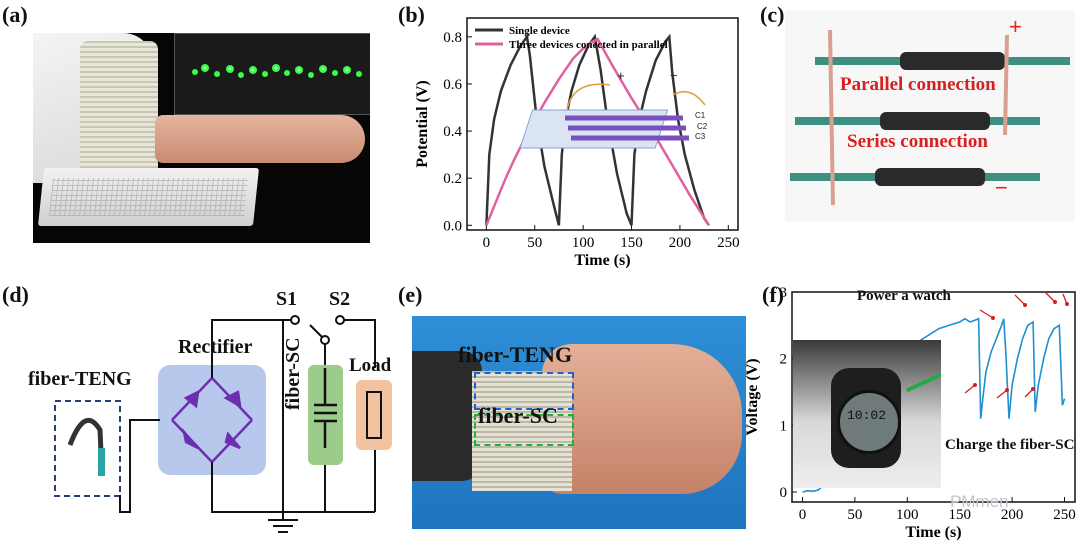 This screenshot has width=1080, height=547. Describe the element at coordinates (772, 14) in the screenshot. I see `panel-label-c: (c)` at that location.